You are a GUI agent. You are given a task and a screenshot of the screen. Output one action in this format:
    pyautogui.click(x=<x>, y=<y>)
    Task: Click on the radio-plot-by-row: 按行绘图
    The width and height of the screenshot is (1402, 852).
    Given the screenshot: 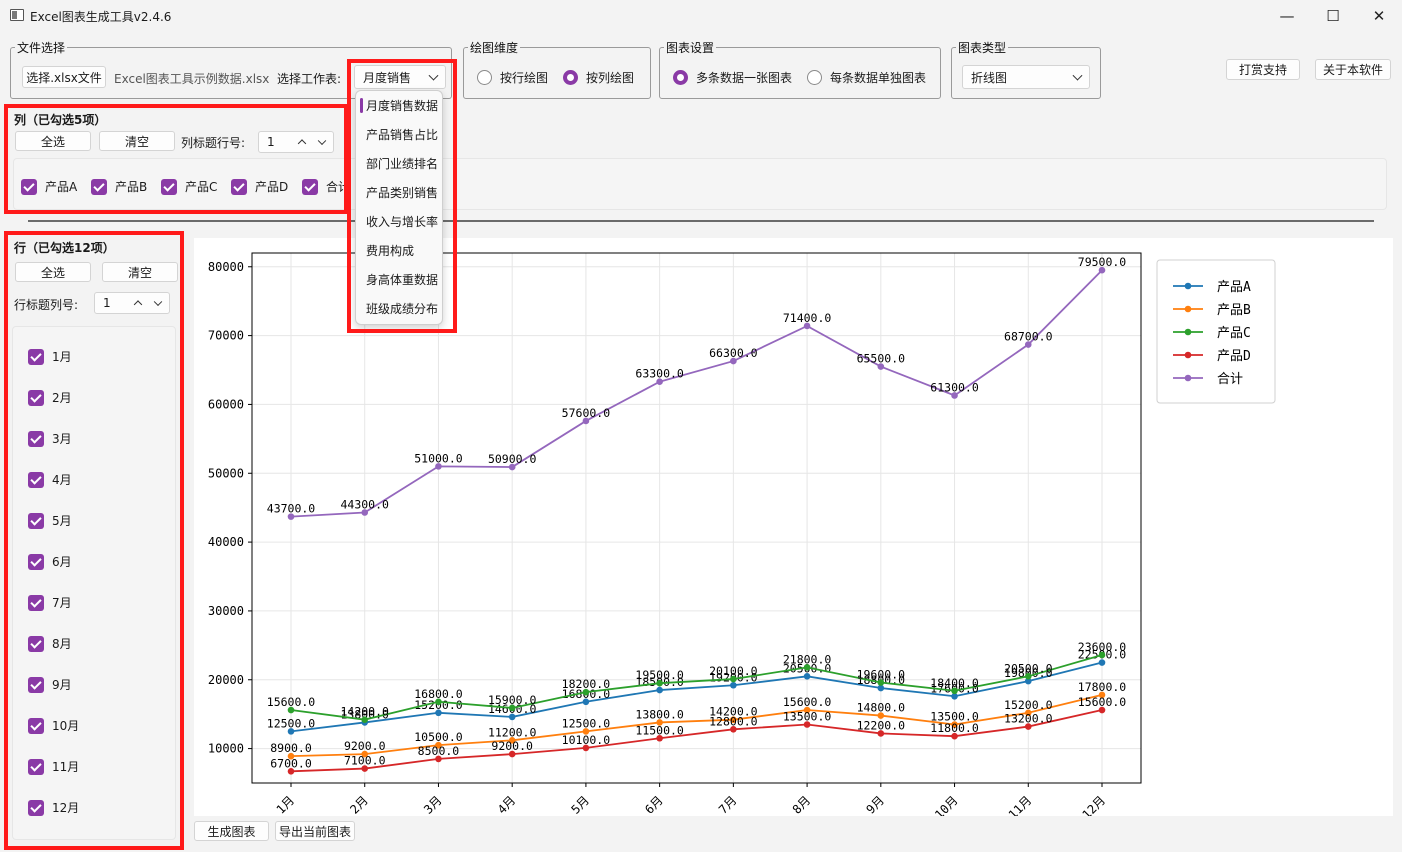 What is the action you would take?
    pyautogui.click(x=512, y=77)
    